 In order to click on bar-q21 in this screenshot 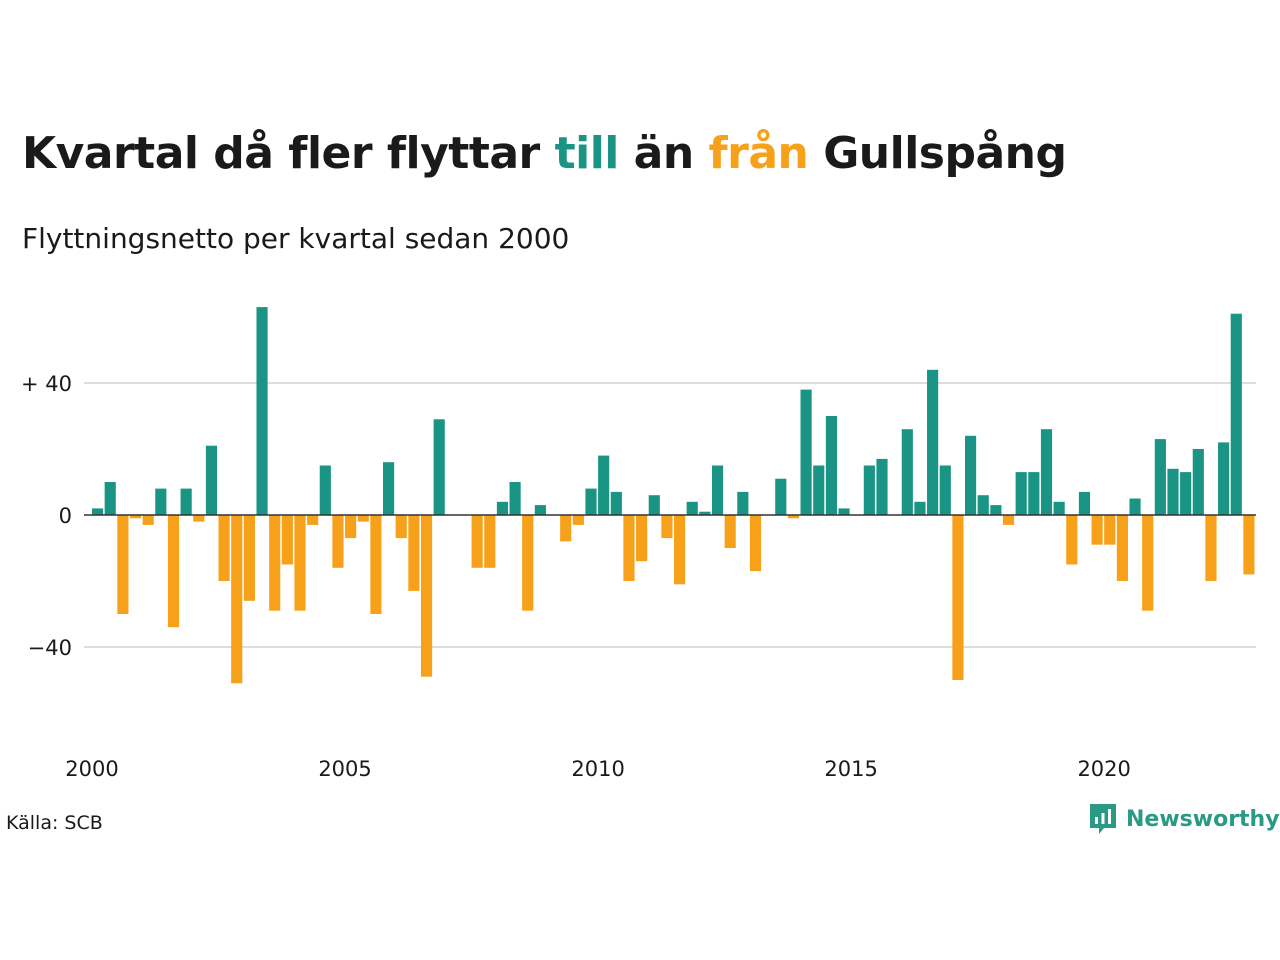, I will do `click(351, 527)`.